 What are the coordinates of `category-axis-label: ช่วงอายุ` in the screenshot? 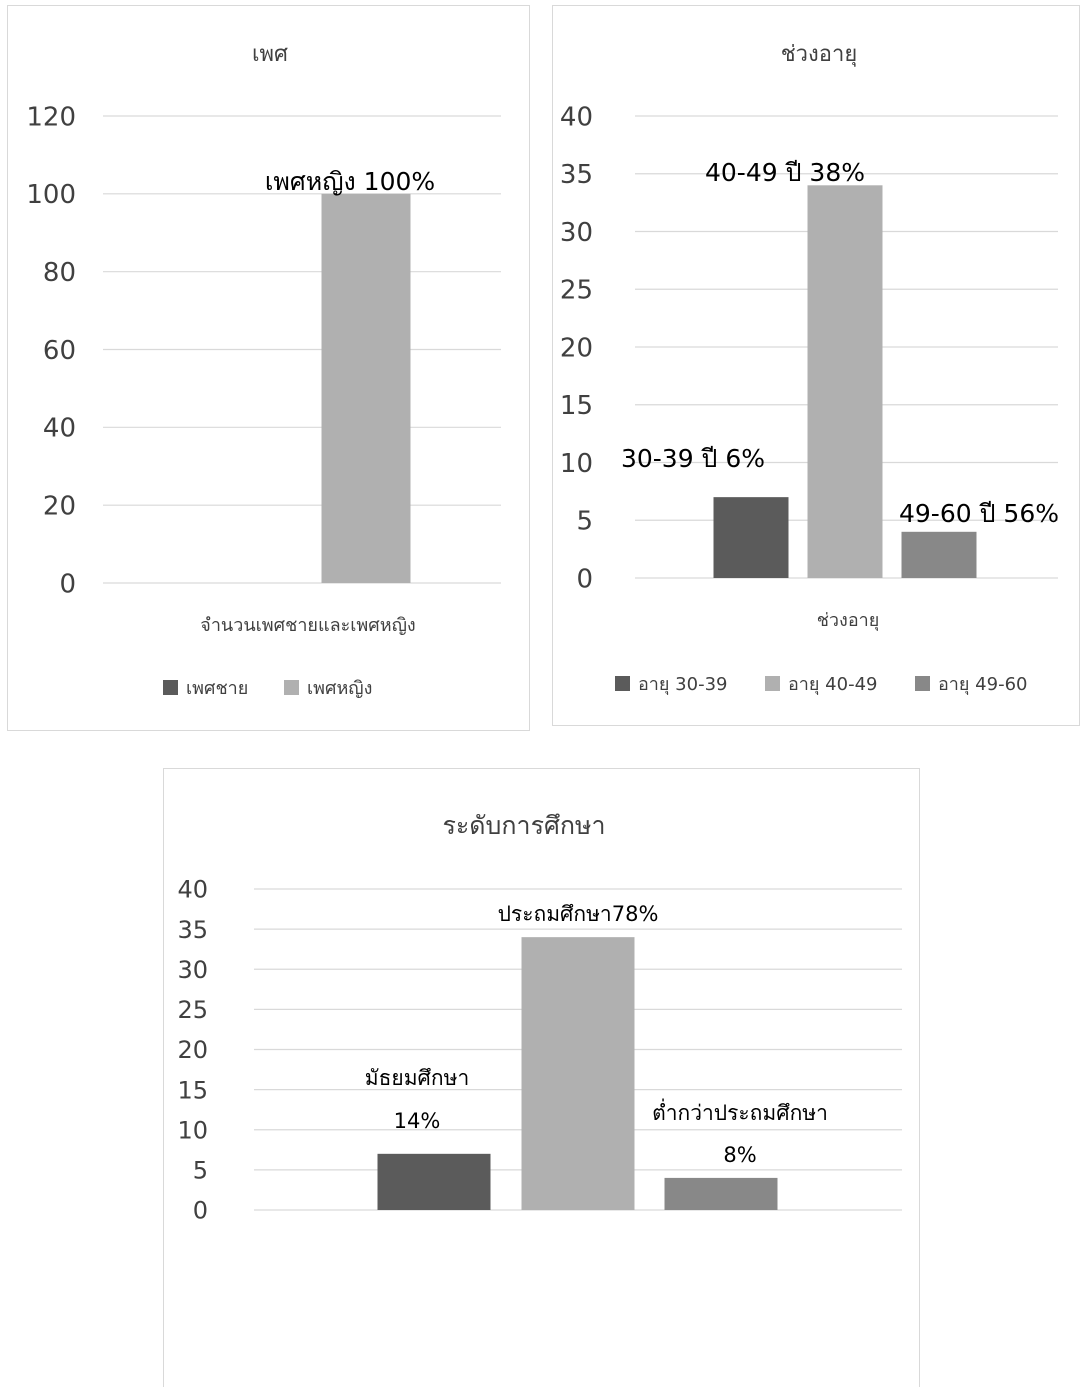 It's located at (848, 620).